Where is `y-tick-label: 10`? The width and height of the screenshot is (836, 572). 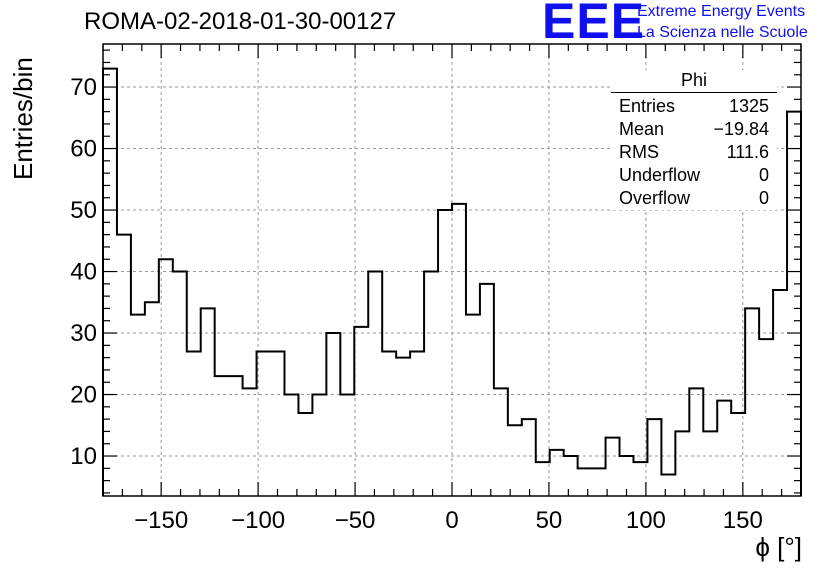 y-tick-label: 10 is located at coordinates (83, 456).